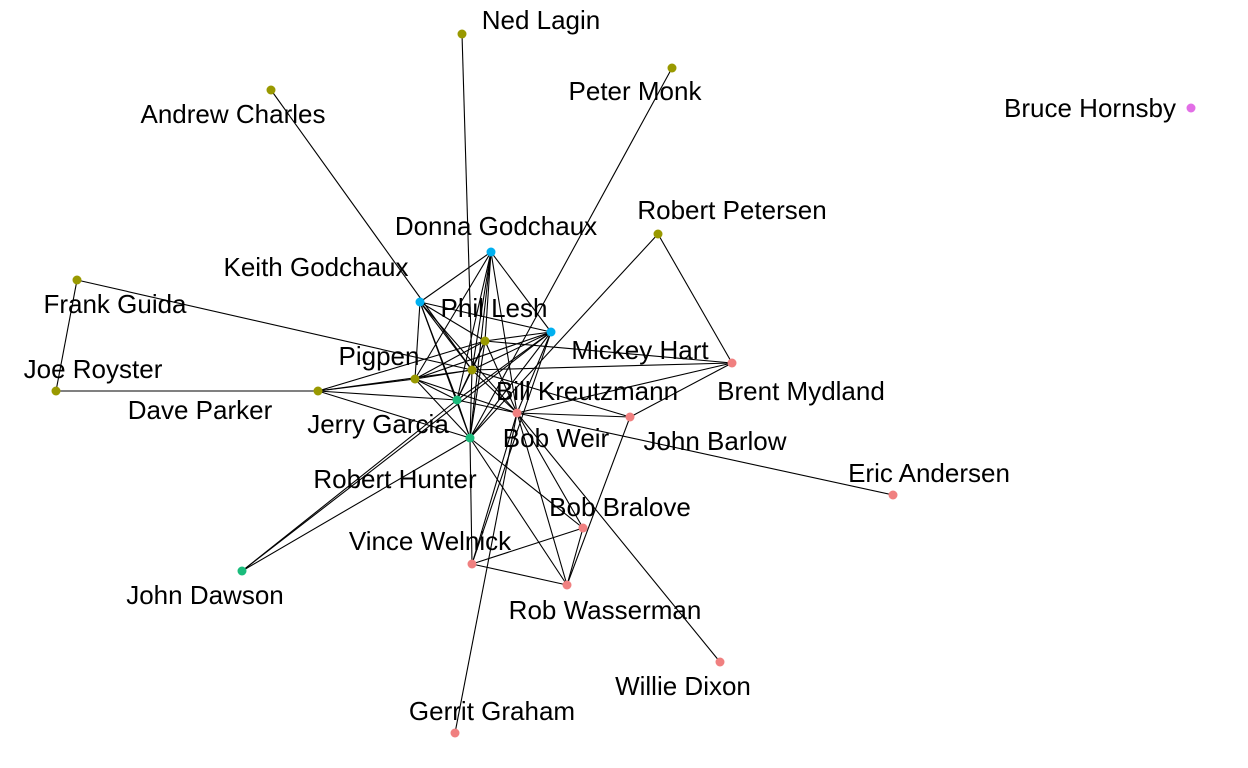 Image resolution: width=1248 pixels, height=768 pixels. Describe the element at coordinates (415, 379) in the screenshot. I see `node-pigpen` at that location.